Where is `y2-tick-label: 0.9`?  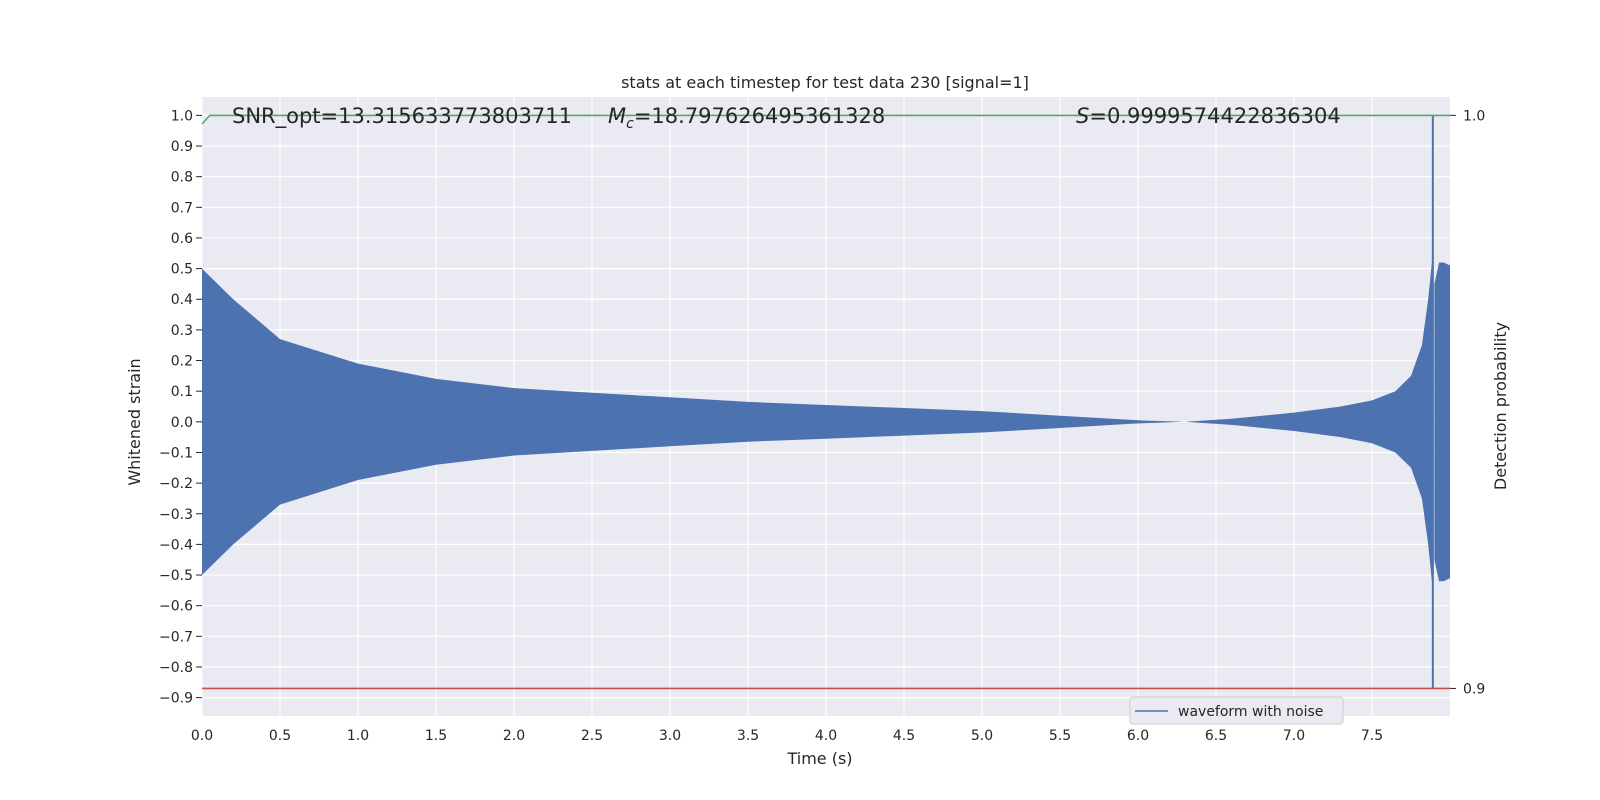 y2-tick-label: 0.9 is located at coordinates (1474, 689).